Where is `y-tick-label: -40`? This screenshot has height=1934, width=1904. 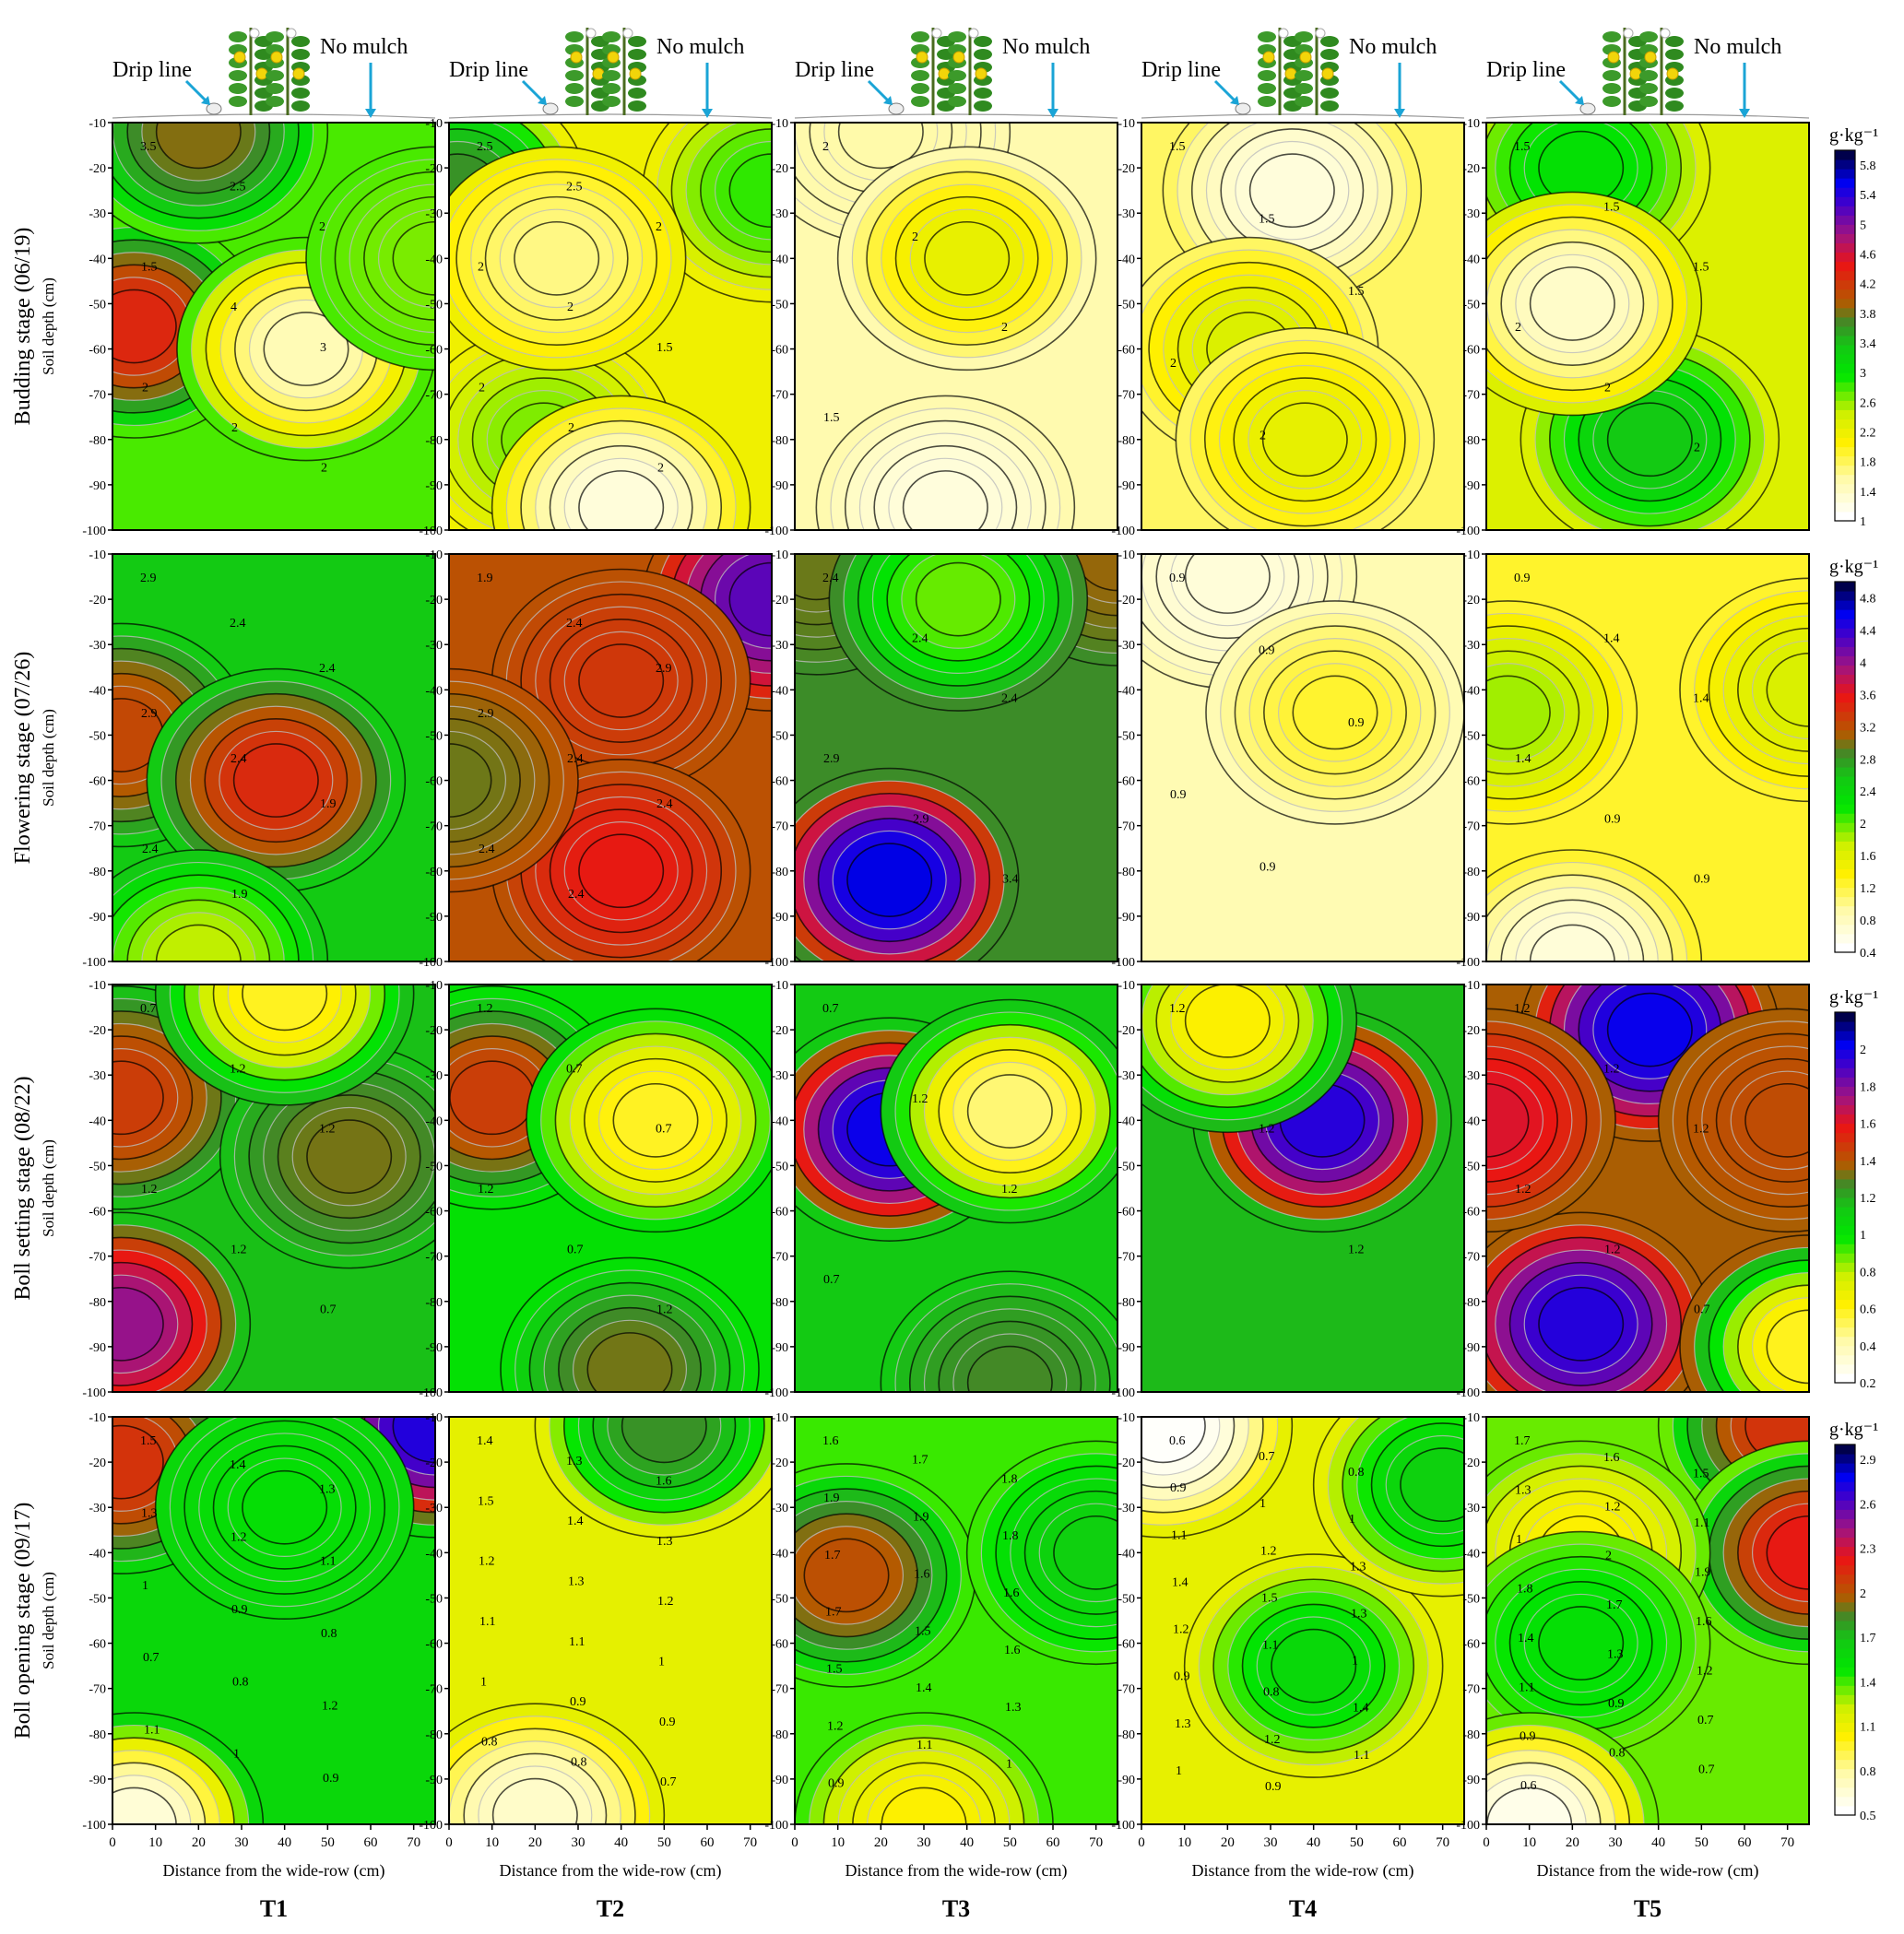 y-tick-label: -40 is located at coordinates (434, 259).